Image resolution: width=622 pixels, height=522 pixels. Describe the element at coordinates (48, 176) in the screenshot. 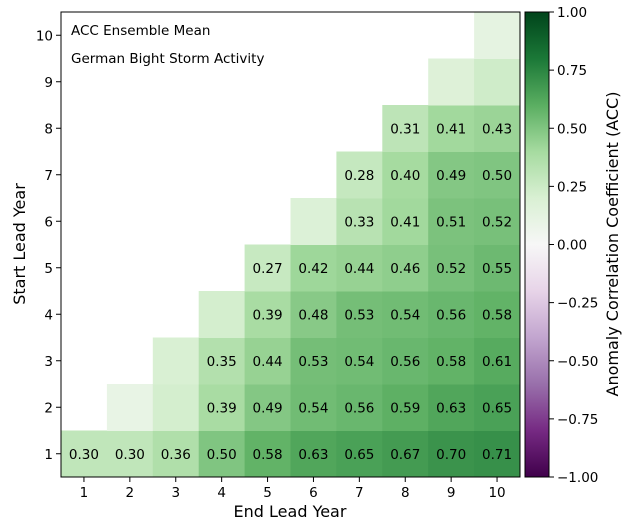

I see `y-tick-label: 7` at that location.